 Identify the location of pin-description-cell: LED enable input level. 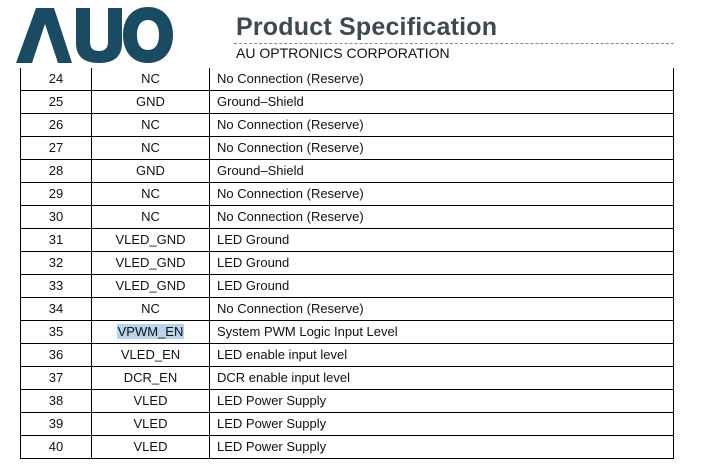
(441, 355).